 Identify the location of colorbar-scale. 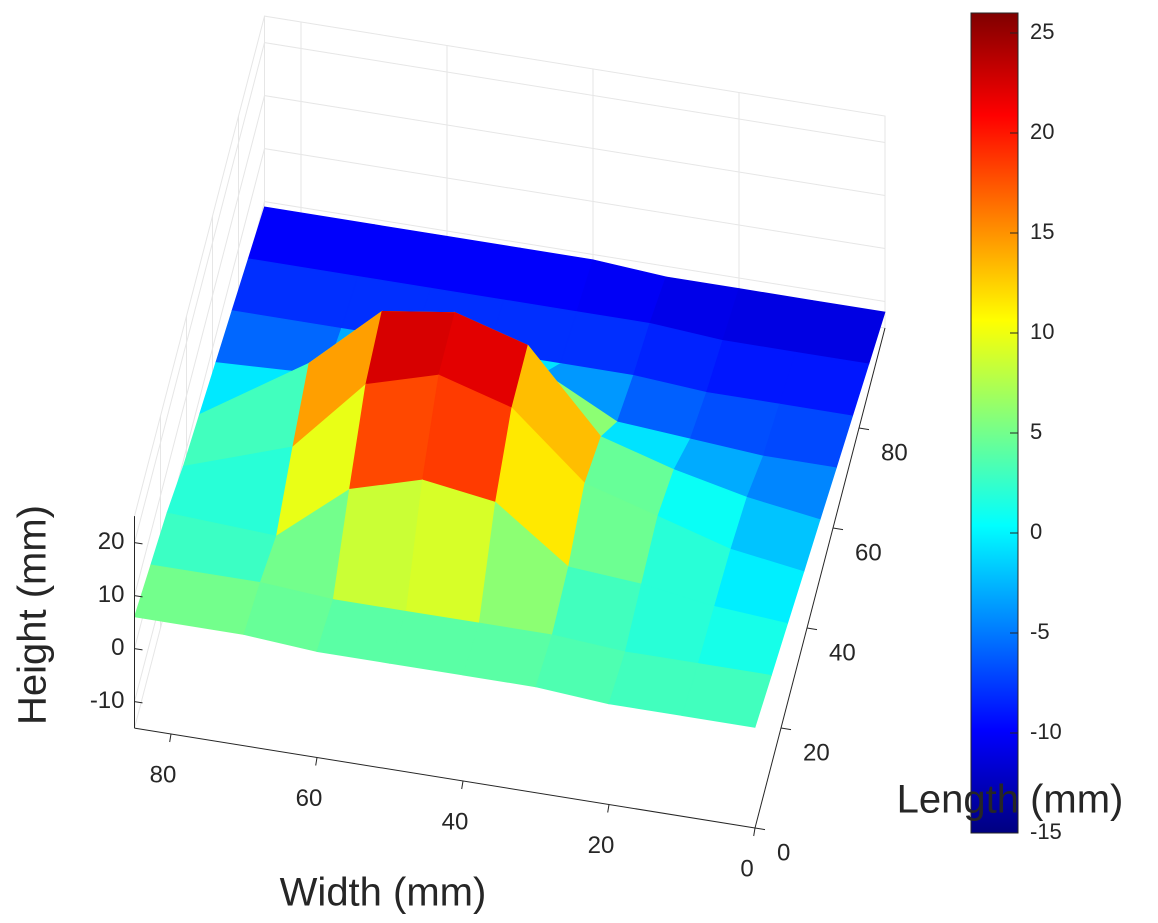
(994, 423).